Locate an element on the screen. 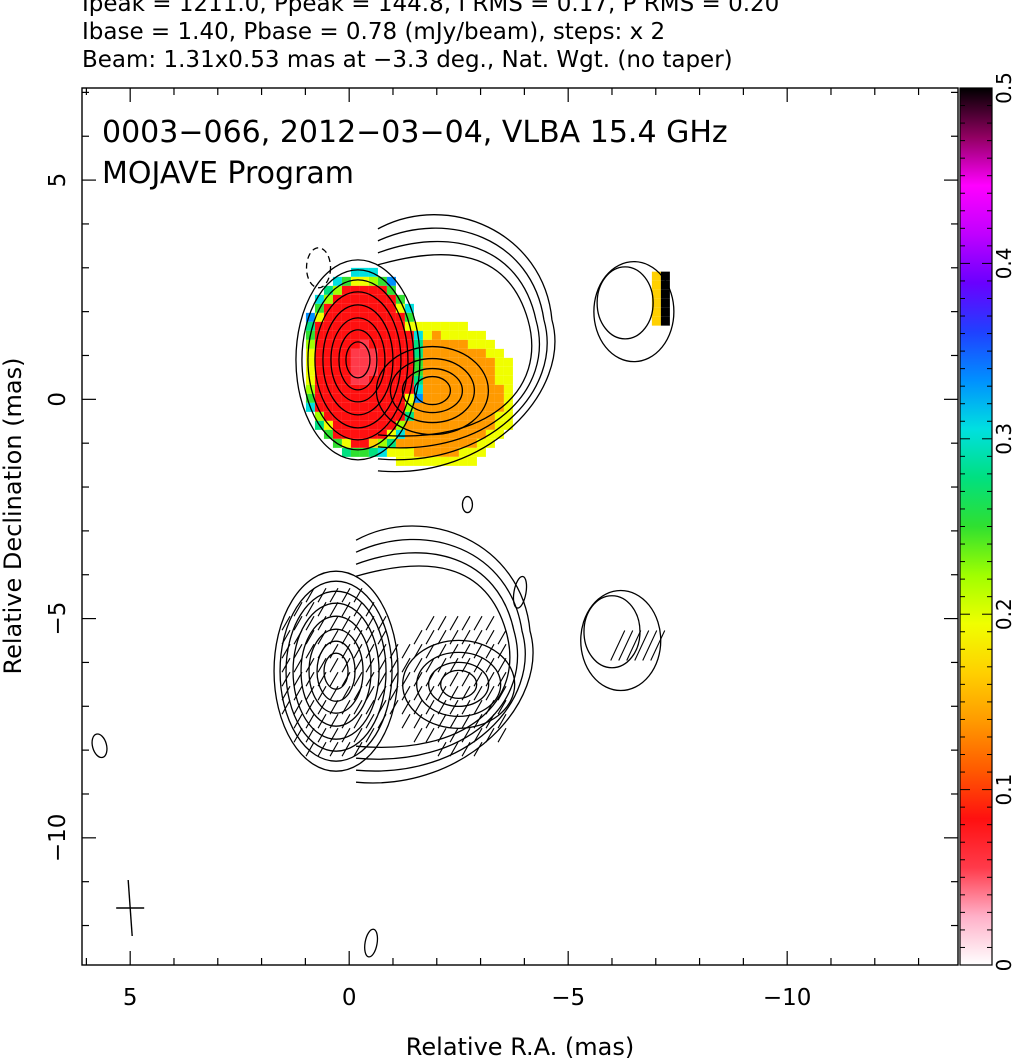 This screenshot has width=1021, height=1060. outer-component-contour is located at coordinates (625, 303).